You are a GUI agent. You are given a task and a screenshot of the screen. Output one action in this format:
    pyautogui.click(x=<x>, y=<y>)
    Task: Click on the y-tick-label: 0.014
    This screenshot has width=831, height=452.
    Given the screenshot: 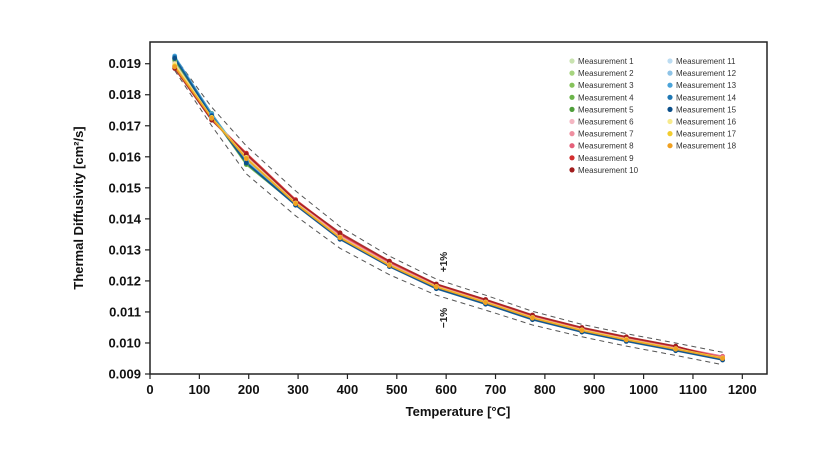 What is the action you would take?
    pyautogui.click(x=124, y=218)
    